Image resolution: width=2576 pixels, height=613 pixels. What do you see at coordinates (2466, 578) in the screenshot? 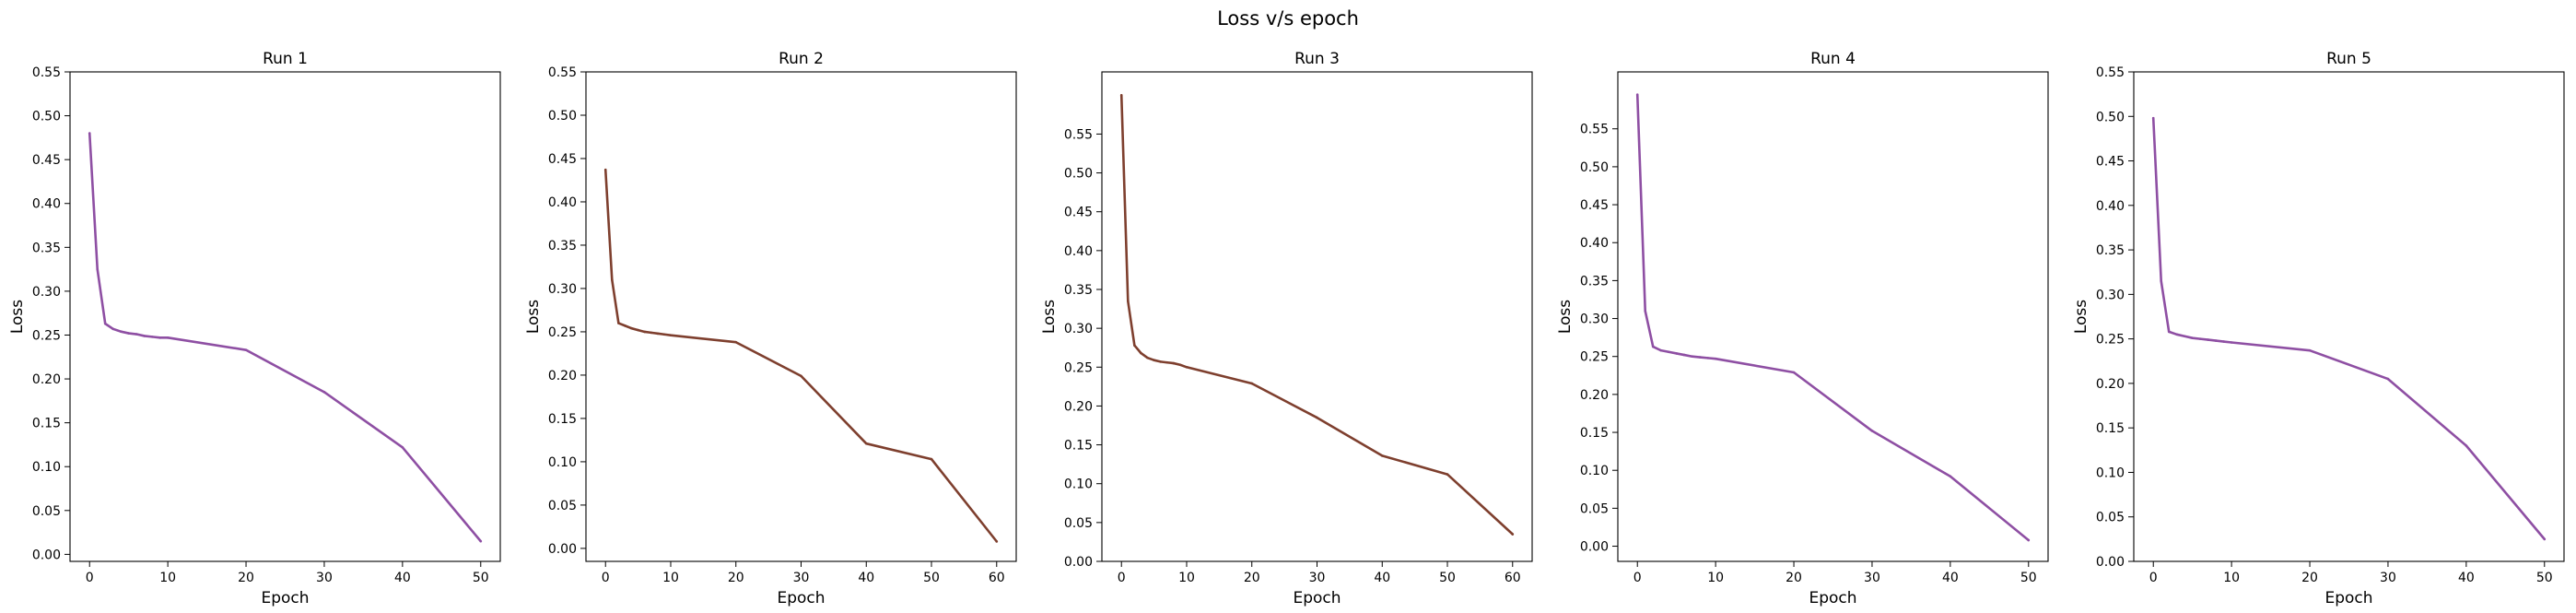
I see `x-tick-label: 40` at bounding box center [2466, 578].